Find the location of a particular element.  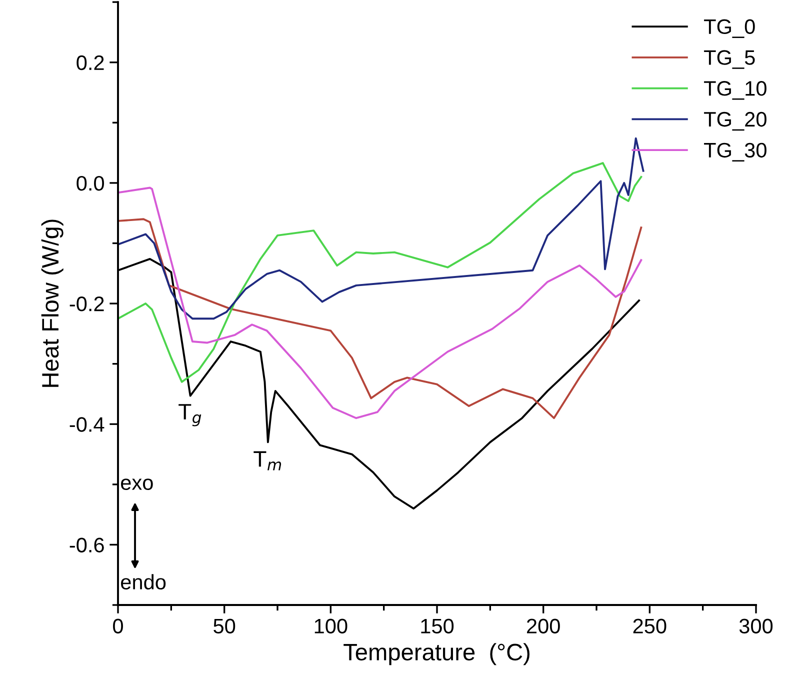

x-axis-title: Temperature (°C) is located at coordinates (437, 654).